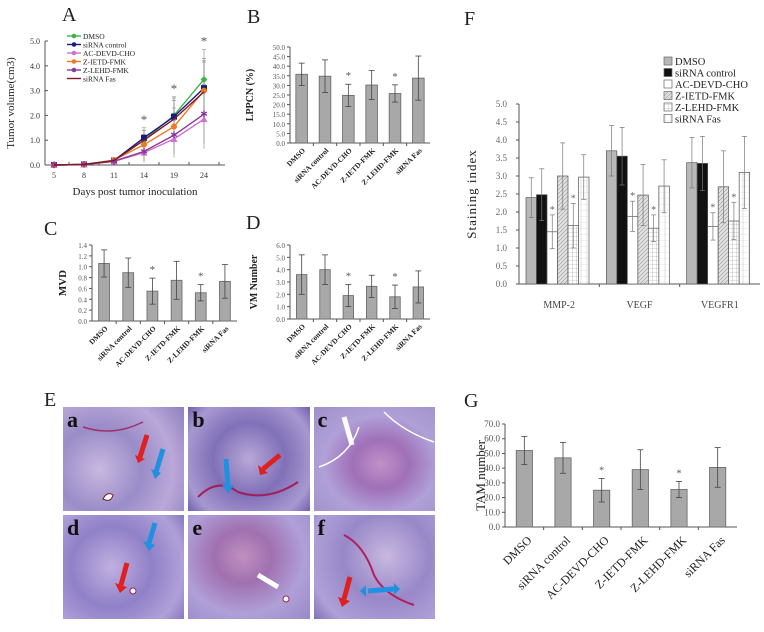  Describe the element at coordinates (280, 308) in the screenshot. I see `y-tick-label: 1.0` at that location.